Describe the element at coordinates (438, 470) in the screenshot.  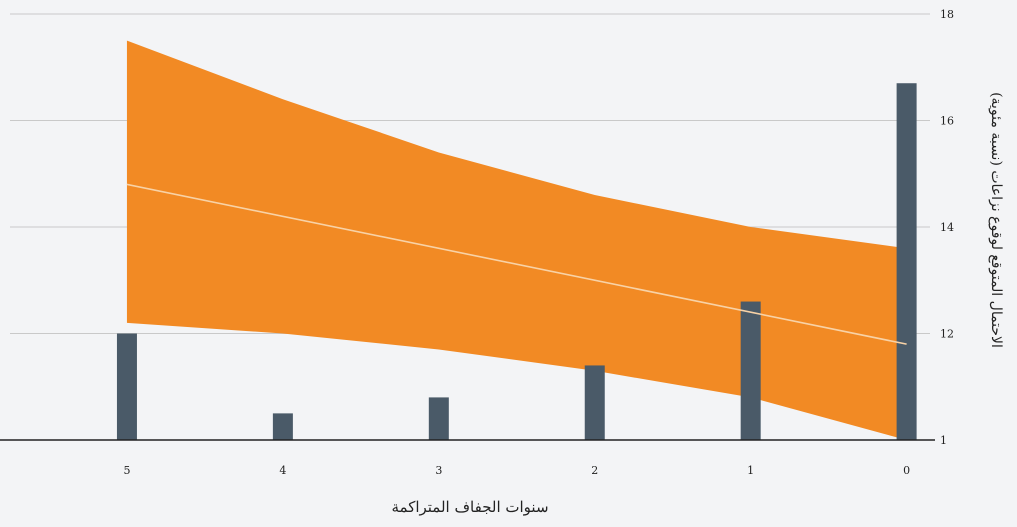
I see `x-tick-label: 3` at that location.